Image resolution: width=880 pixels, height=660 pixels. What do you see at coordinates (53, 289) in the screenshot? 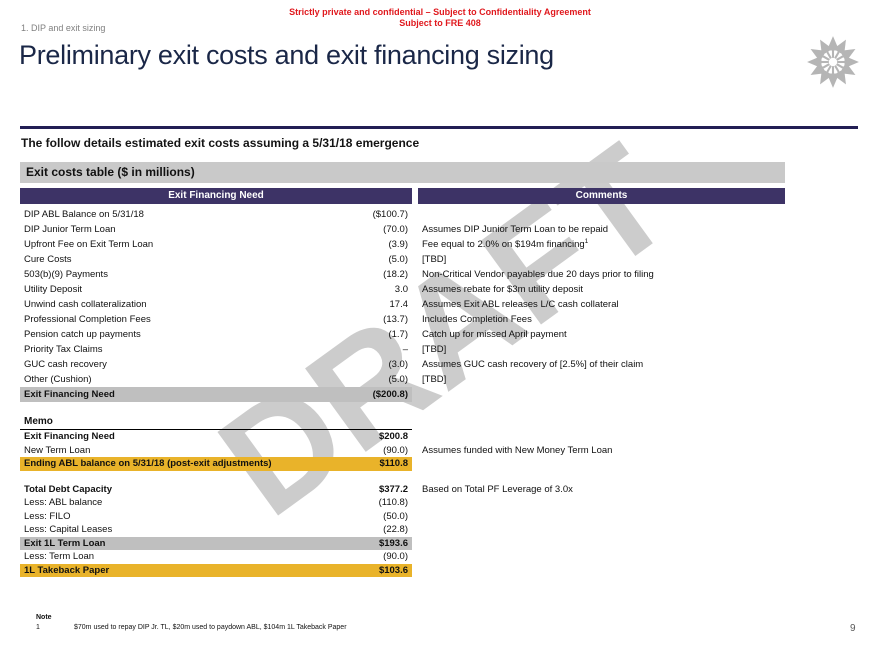
I see `row-label: Utility Deposit` at bounding box center [53, 289].